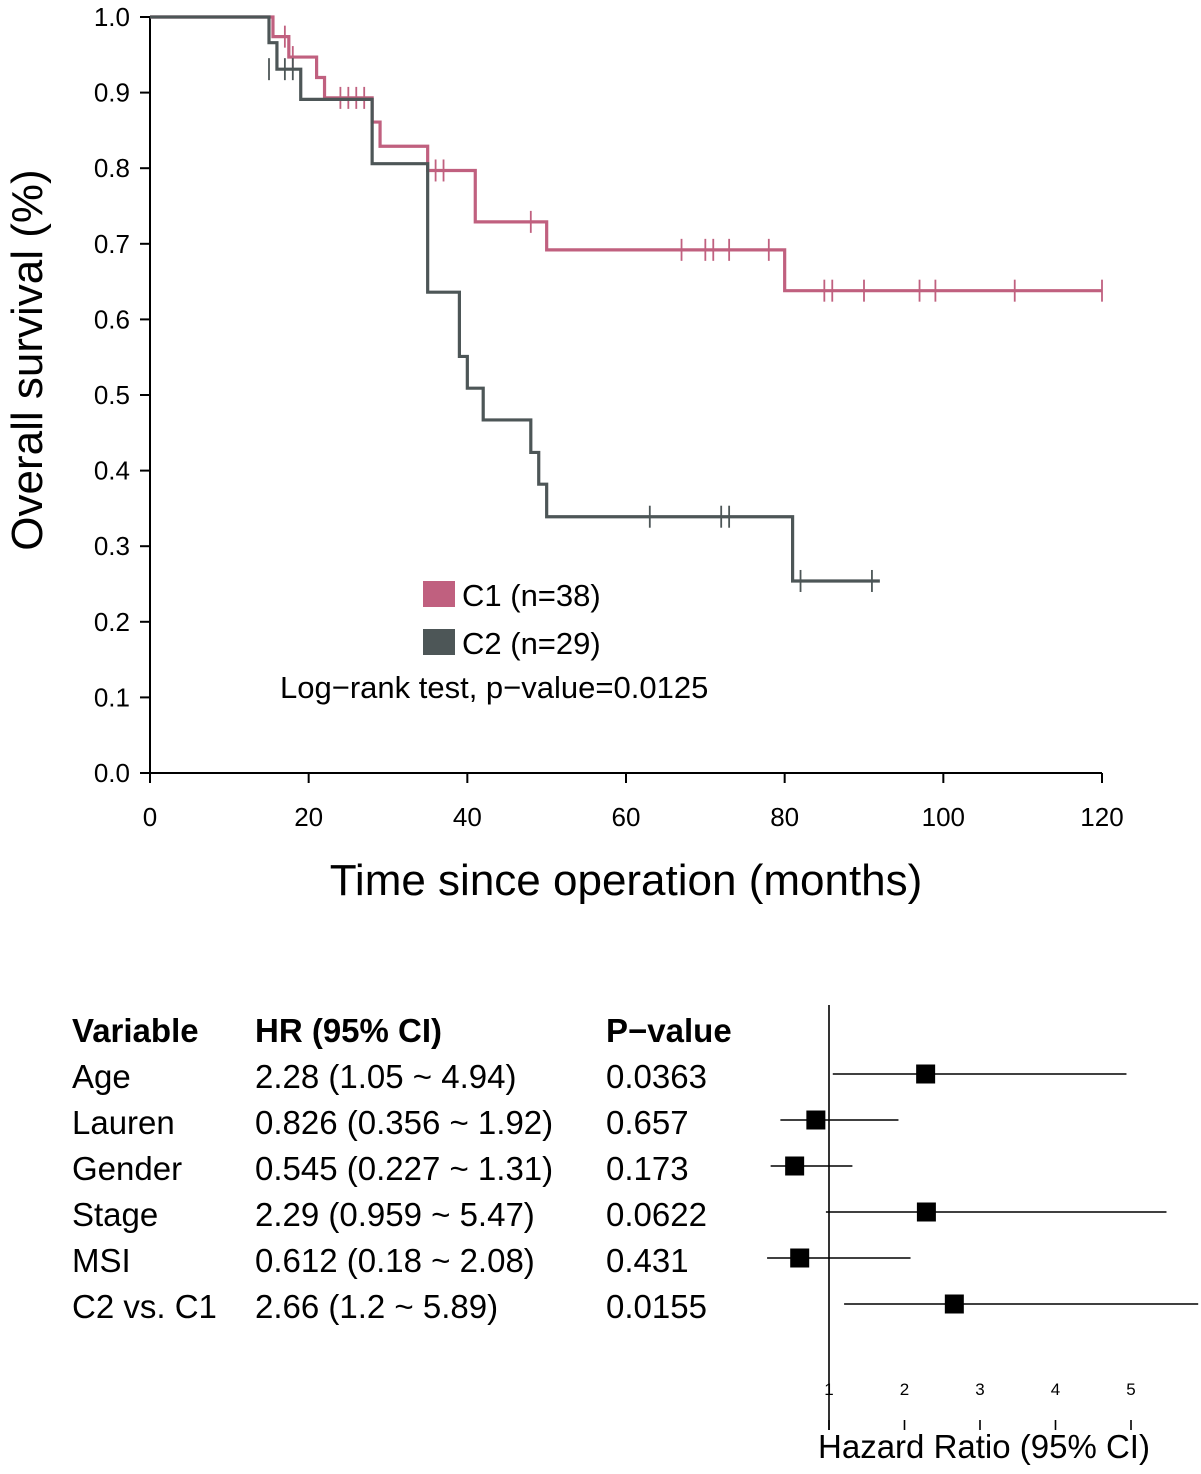 This screenshot has height=1474, width=1201. I want to click on km-y-tick-label: 0.2, so click(112, 622).